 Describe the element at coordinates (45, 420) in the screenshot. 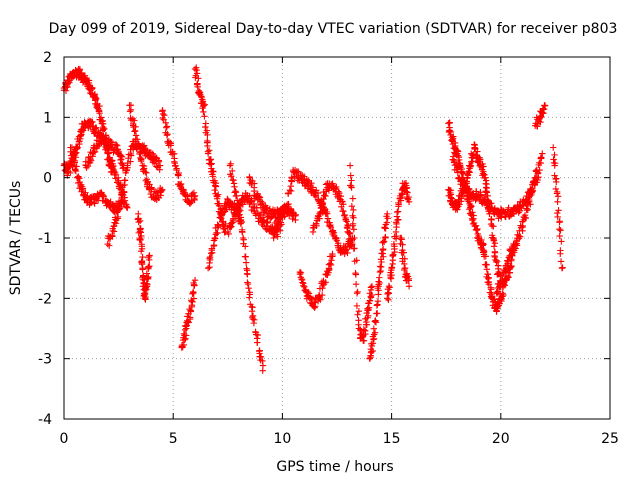

I see `y-tick-label: -4` at that location.